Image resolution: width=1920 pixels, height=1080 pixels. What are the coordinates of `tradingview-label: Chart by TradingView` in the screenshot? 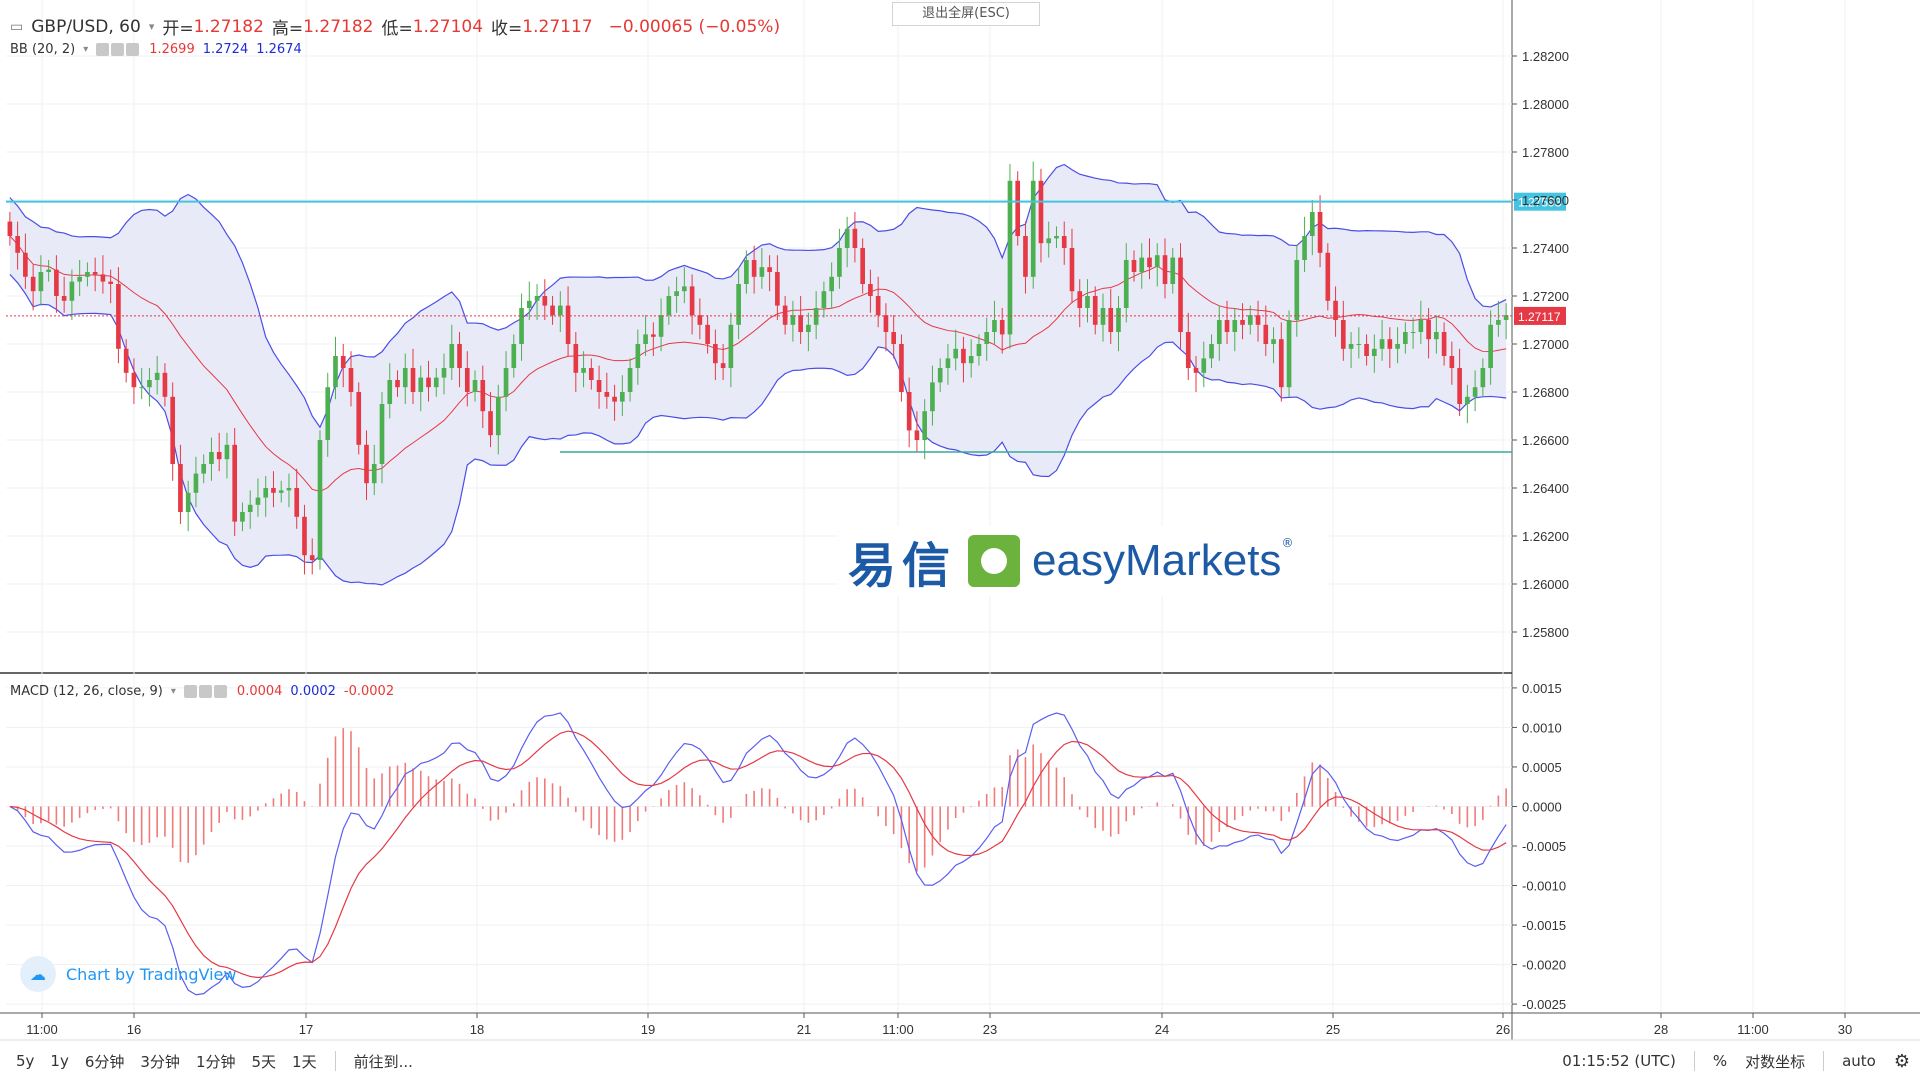 It's located at (151, 974).